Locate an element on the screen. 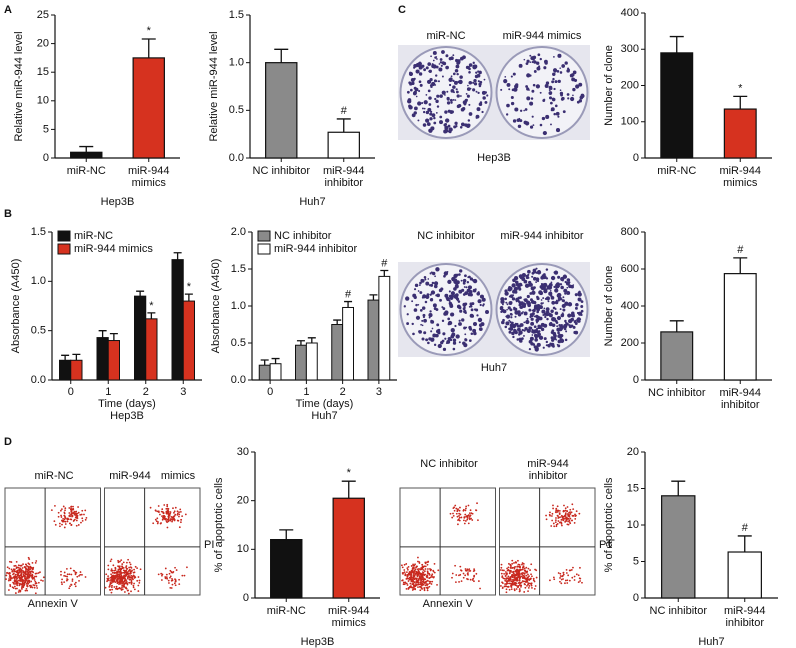 The width and height of the screenshot is (796, 648). error-bar is located at coordinates (148, 48).